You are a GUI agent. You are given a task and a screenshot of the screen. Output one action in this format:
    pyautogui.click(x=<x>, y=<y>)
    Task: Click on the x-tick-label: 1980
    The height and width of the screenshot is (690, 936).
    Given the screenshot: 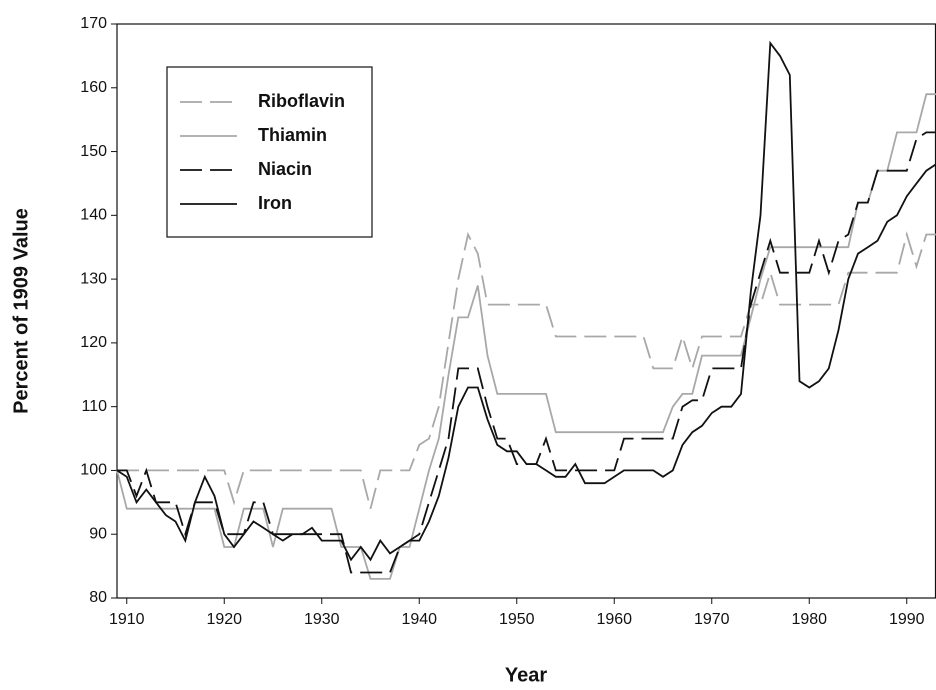 What is the action you would take?
    pyautogui.click(x=809, y=619)
    